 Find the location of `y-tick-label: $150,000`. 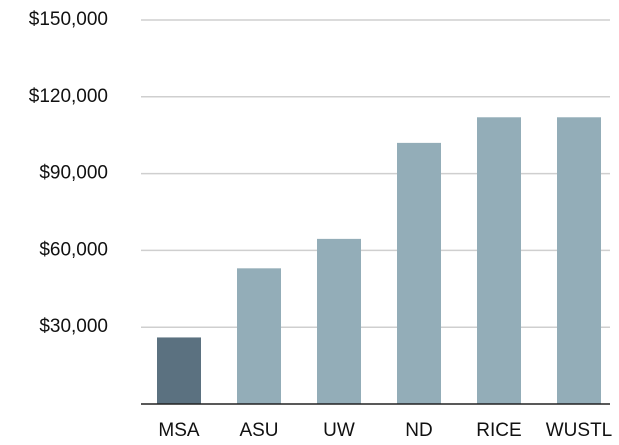

y-tick-label: $150,000 is located at coordinates (68, 19).